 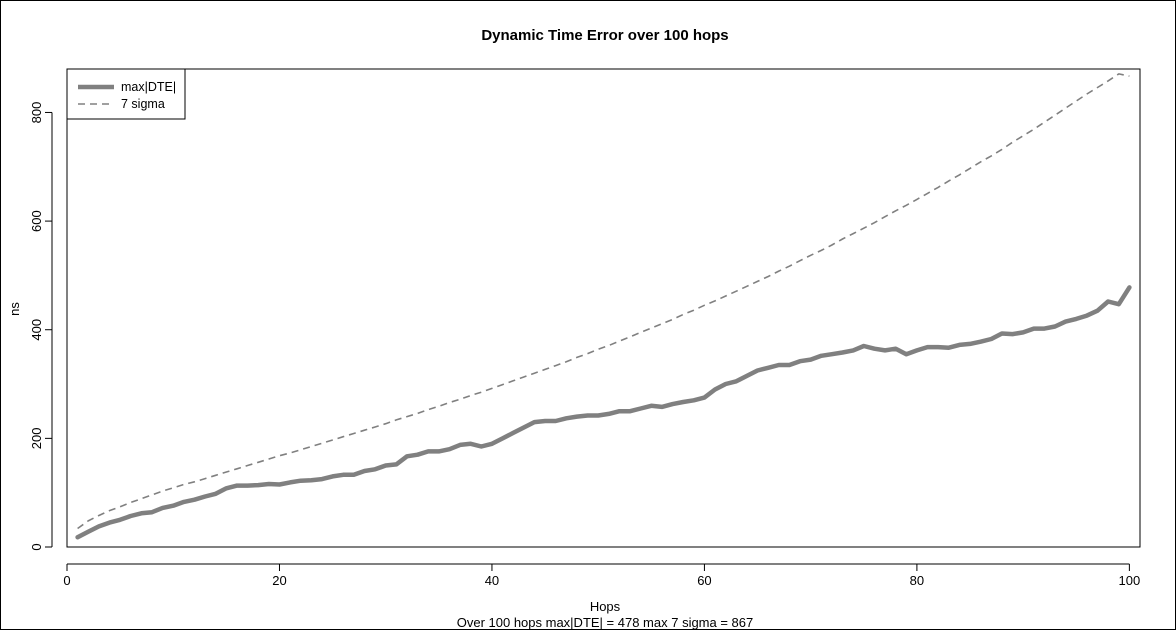 I want to click on y-tick-label-0: 0, so click(x=36, y=546).